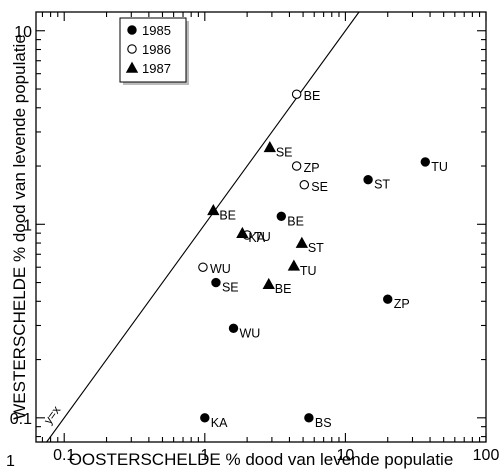  I want to click on legend-entry: 1986, so click(156, 49).